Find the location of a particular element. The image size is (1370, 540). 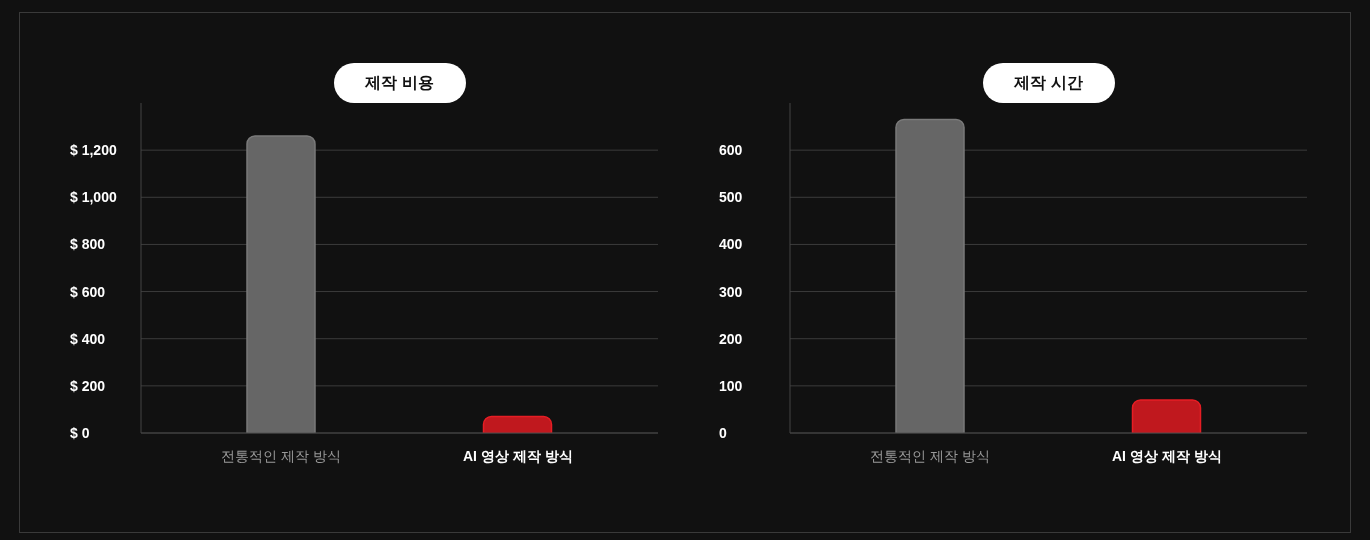

y-tick-label: 0 is located at coordinates (723, 433).